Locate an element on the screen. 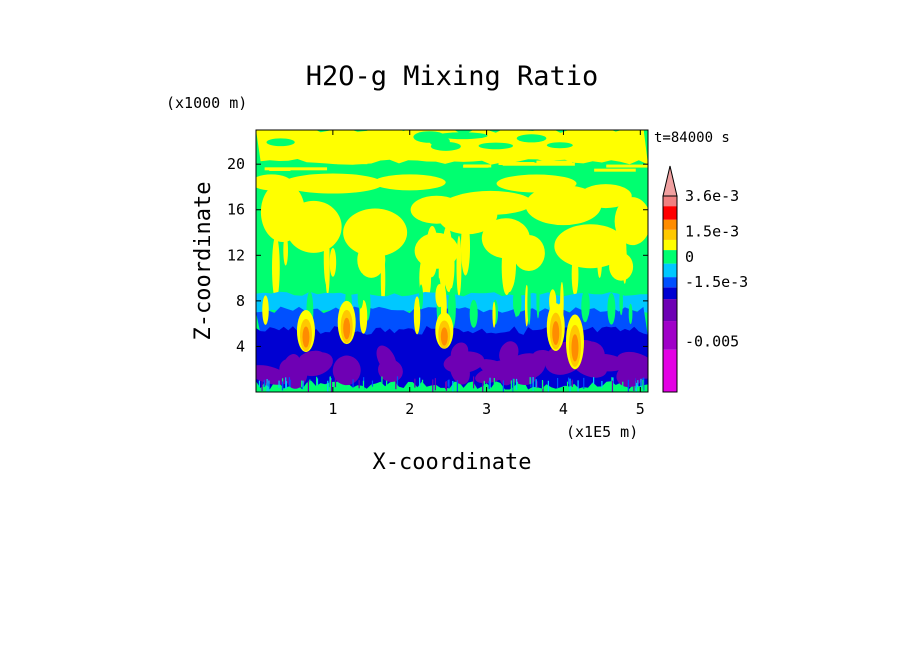 Image resolution: width=904 pixels, height=654 pixels. colorbar-frame is located at coordinates (670, 294).